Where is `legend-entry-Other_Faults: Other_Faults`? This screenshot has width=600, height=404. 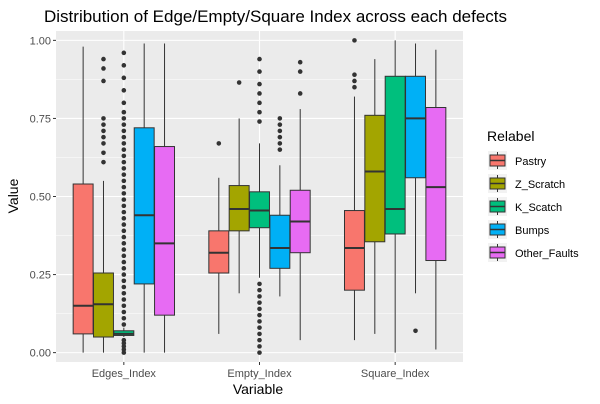
legend-entry-Other_Faults: Other_Faults is located at coordinates (533, 252).